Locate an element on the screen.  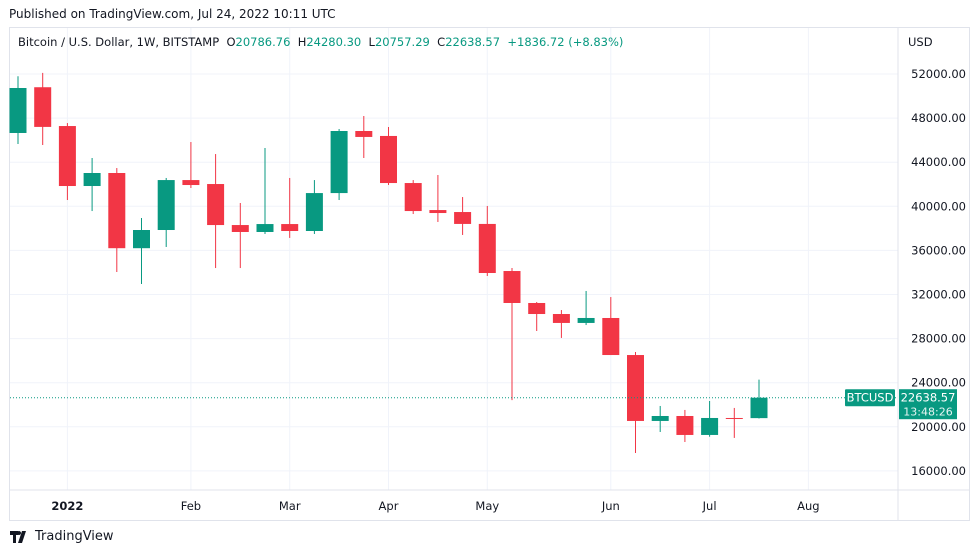
tradingview-logo-icon is located at coordinates (18, 536).